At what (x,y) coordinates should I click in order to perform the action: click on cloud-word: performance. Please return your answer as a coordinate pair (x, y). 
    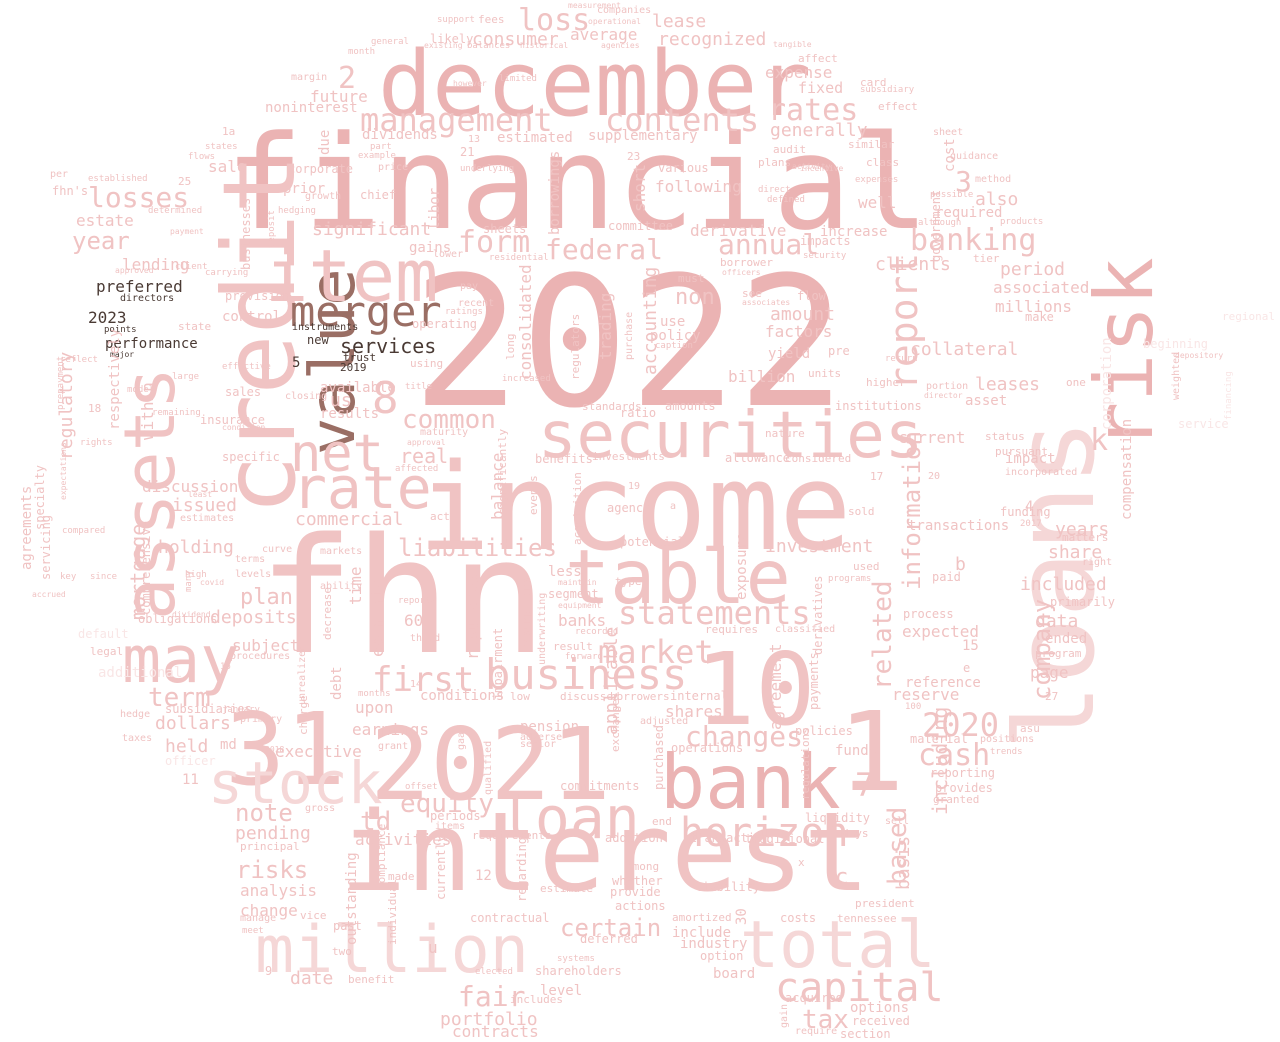
    Looking at the image, I should click on (151, 343).